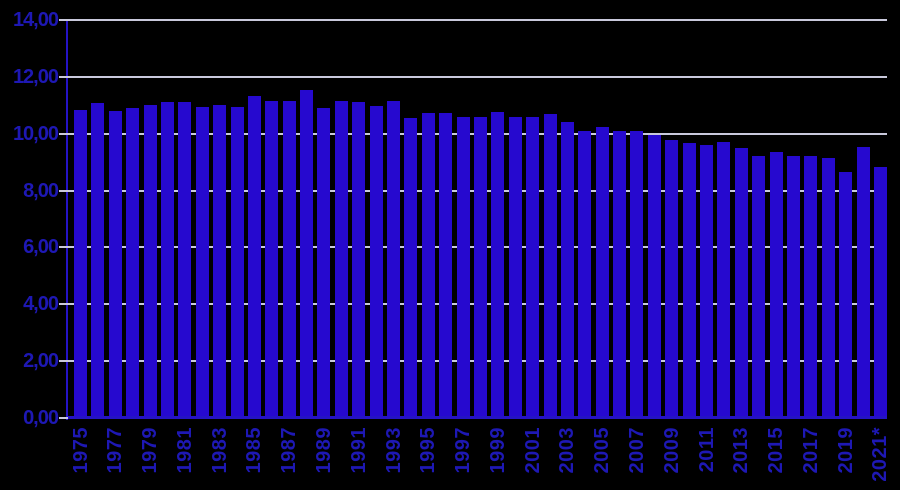  I want to click on x-axis-label: 1995, so click(428, 450).